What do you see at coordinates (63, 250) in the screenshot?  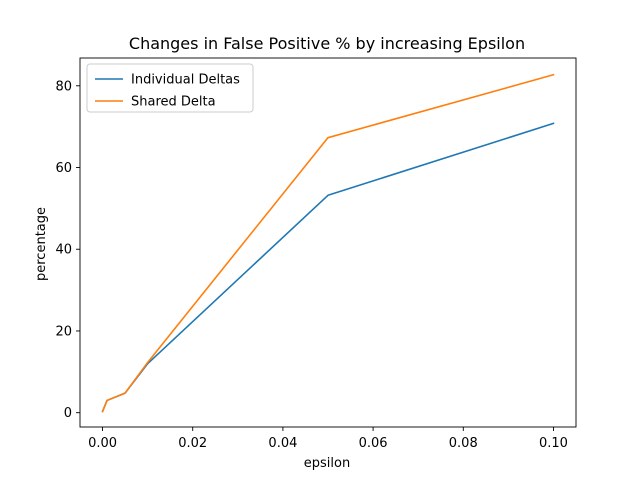 I see `y-tick-label: 40` at bounding box center [63, 250].